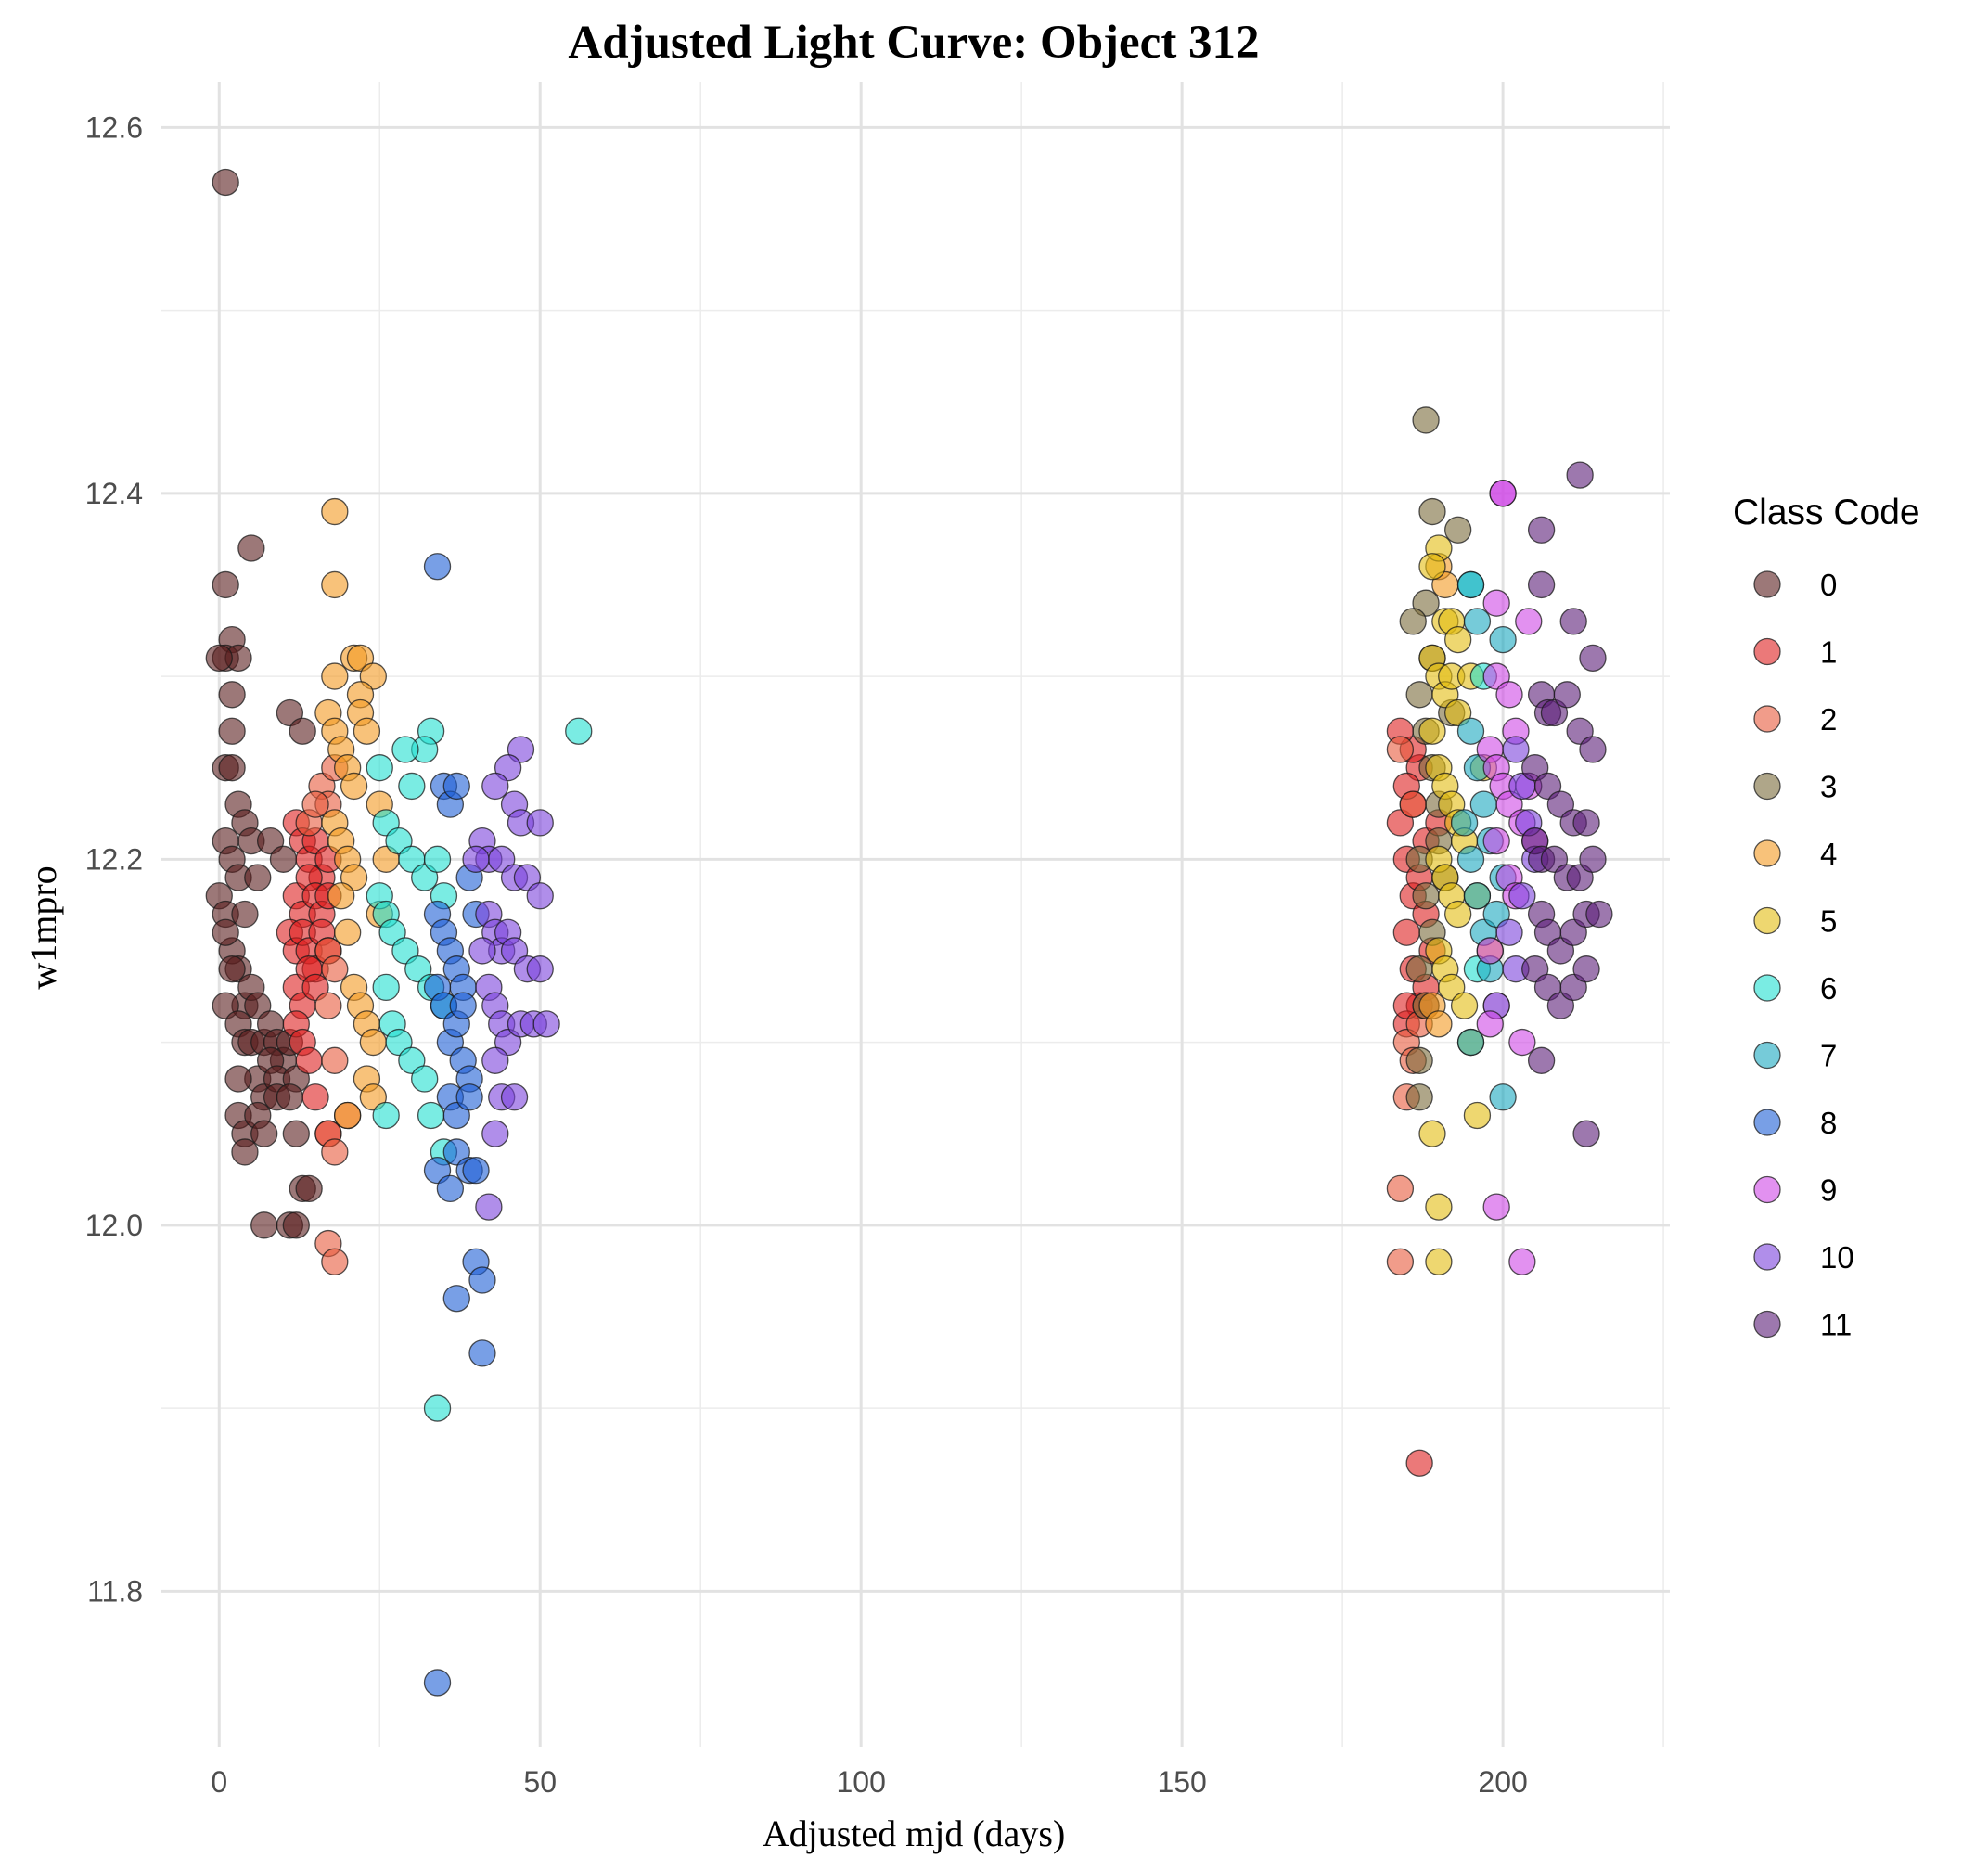  I want to click on legend-label: 0, so click(1828, 585).